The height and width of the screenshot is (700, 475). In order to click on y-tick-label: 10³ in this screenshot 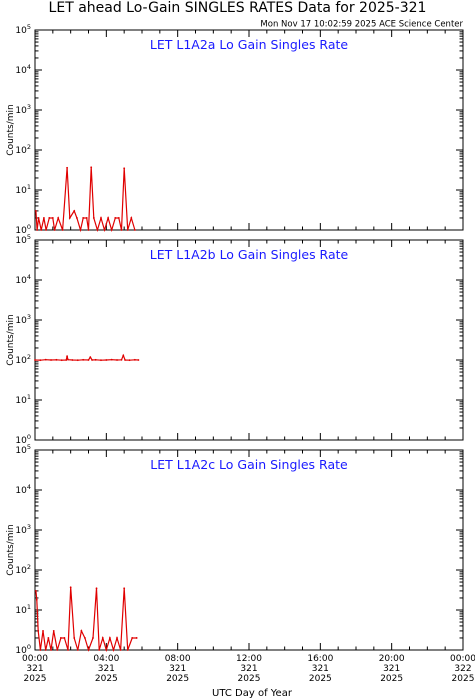, I will do `click(23, 529)`.